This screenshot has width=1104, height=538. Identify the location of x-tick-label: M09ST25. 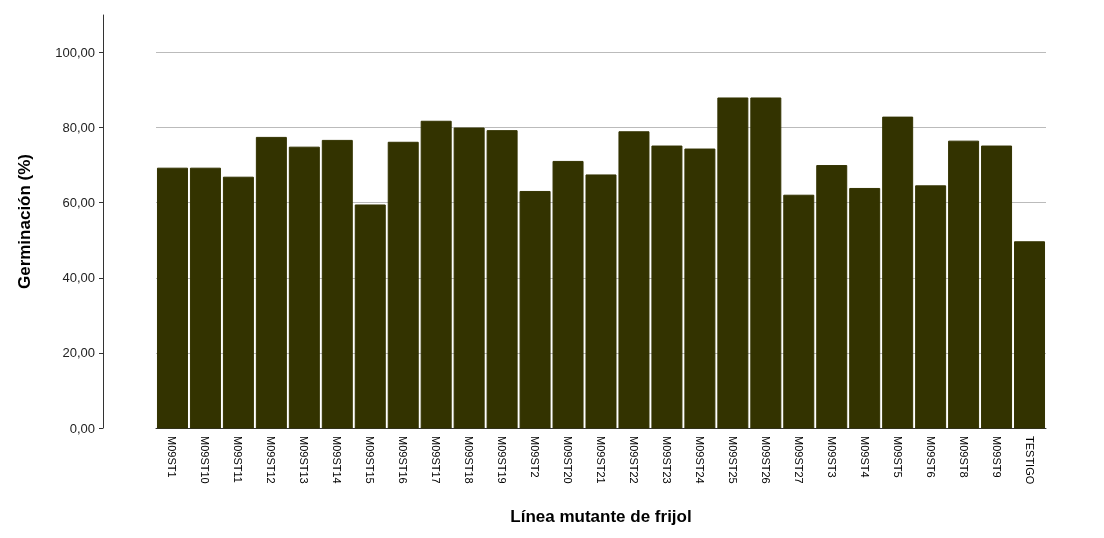
(732, 460).